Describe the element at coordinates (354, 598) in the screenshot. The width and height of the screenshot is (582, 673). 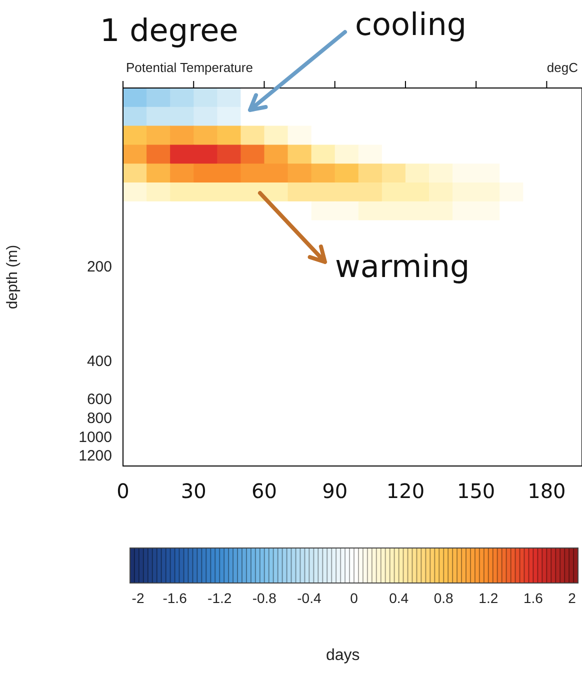
I see `color-bar-label: 0` at that location.